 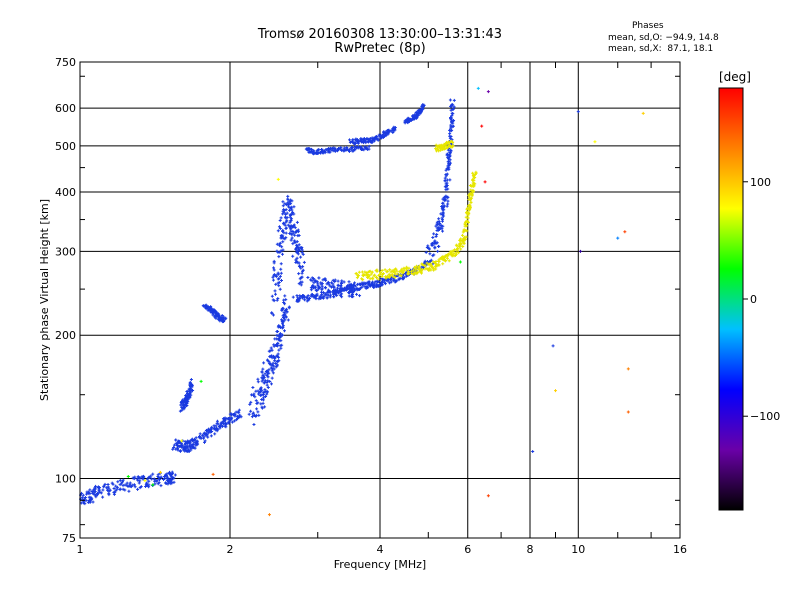 I want to click on x-tick-label: 6, so click(x=467, y=549).